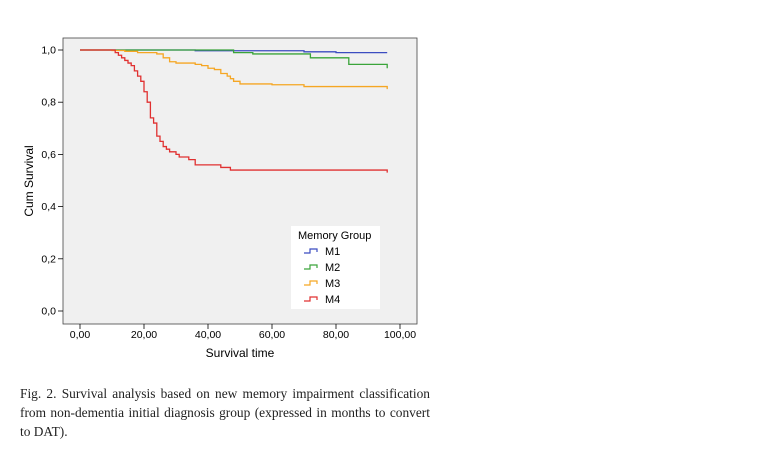 The image size is (781, 474). I want to click on y-tick-label: 0,6, so click(48, 155).